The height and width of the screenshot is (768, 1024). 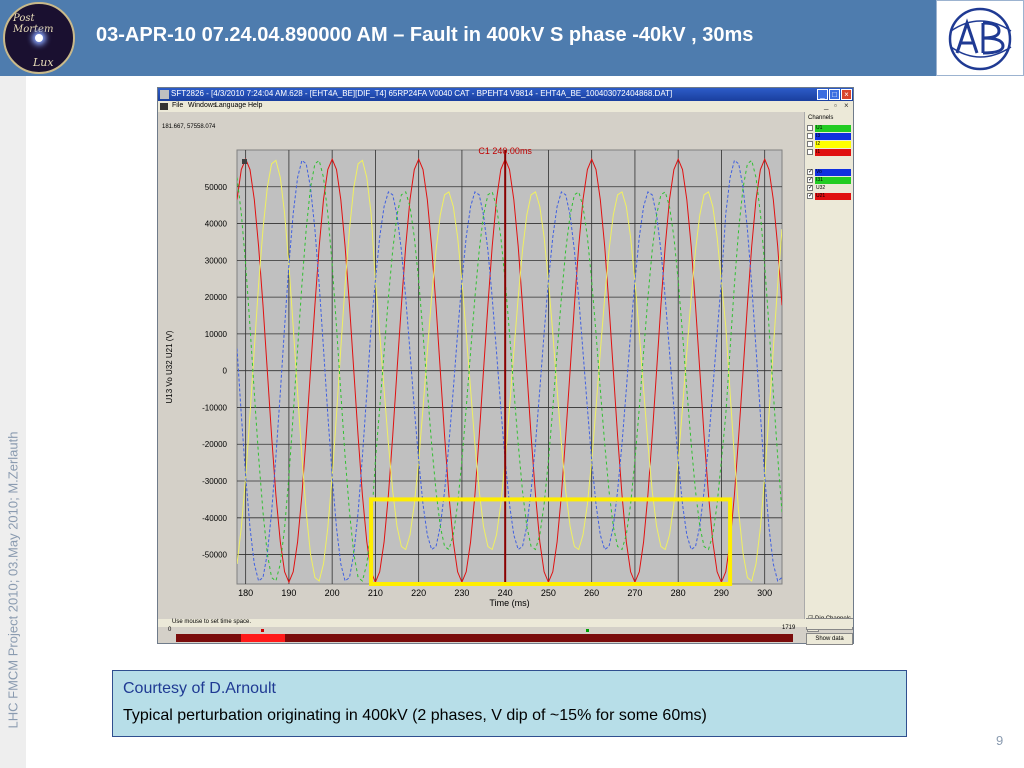 What do you see at coordinates (505, 593) in the screenshot?
I see `x-tick-label: 240` at bounding box center [505, 593].